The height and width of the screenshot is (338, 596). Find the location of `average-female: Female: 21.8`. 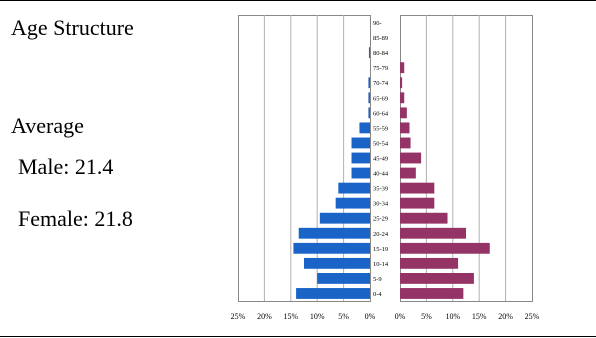

average-female: Female: 21.8 is located at coordinates (75, 218).